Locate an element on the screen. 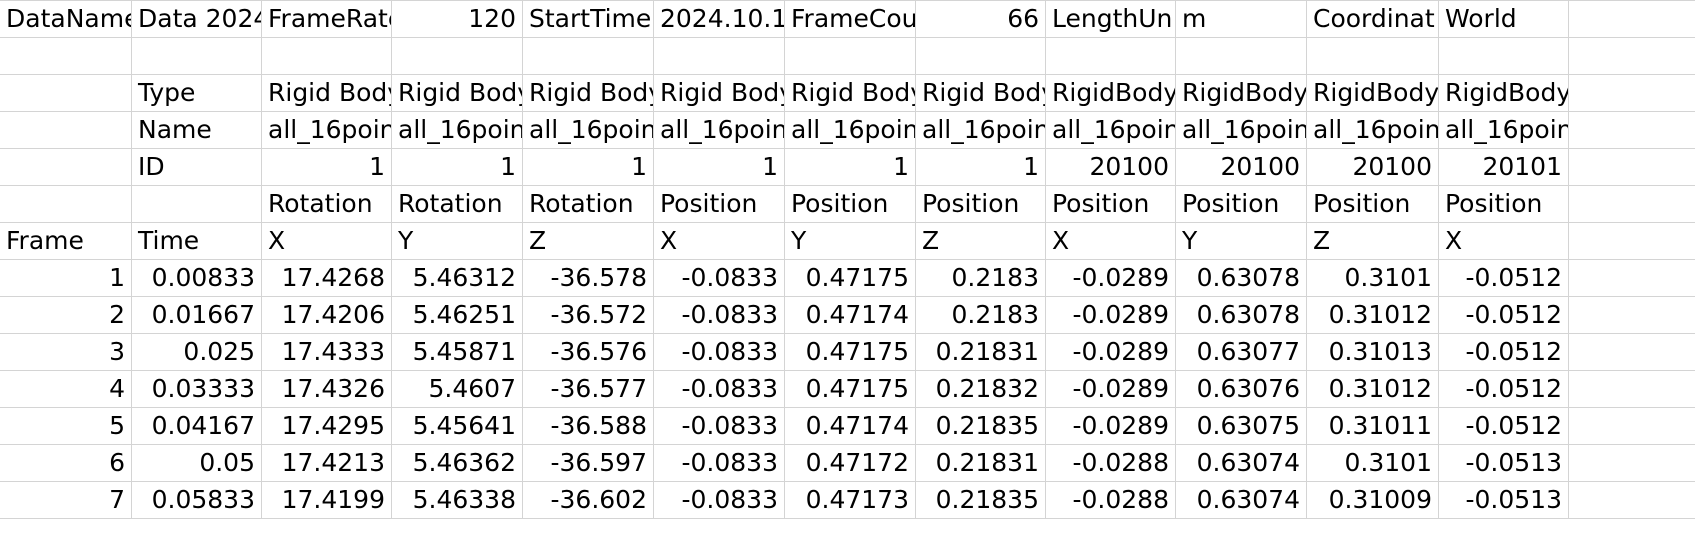 This screenshot has width=1695, height=558. cell-r12-c6: -0.0833 is located at coordinates (719, 426).